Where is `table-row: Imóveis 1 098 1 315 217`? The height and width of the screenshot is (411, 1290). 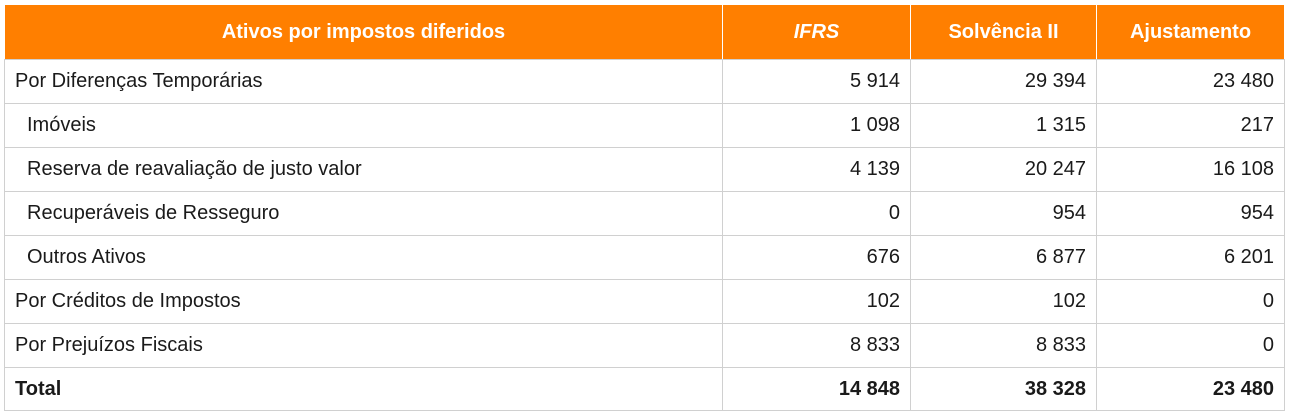 table-row: Imóveis 1 098 1 315 217 is located at coordinates (644, 125).